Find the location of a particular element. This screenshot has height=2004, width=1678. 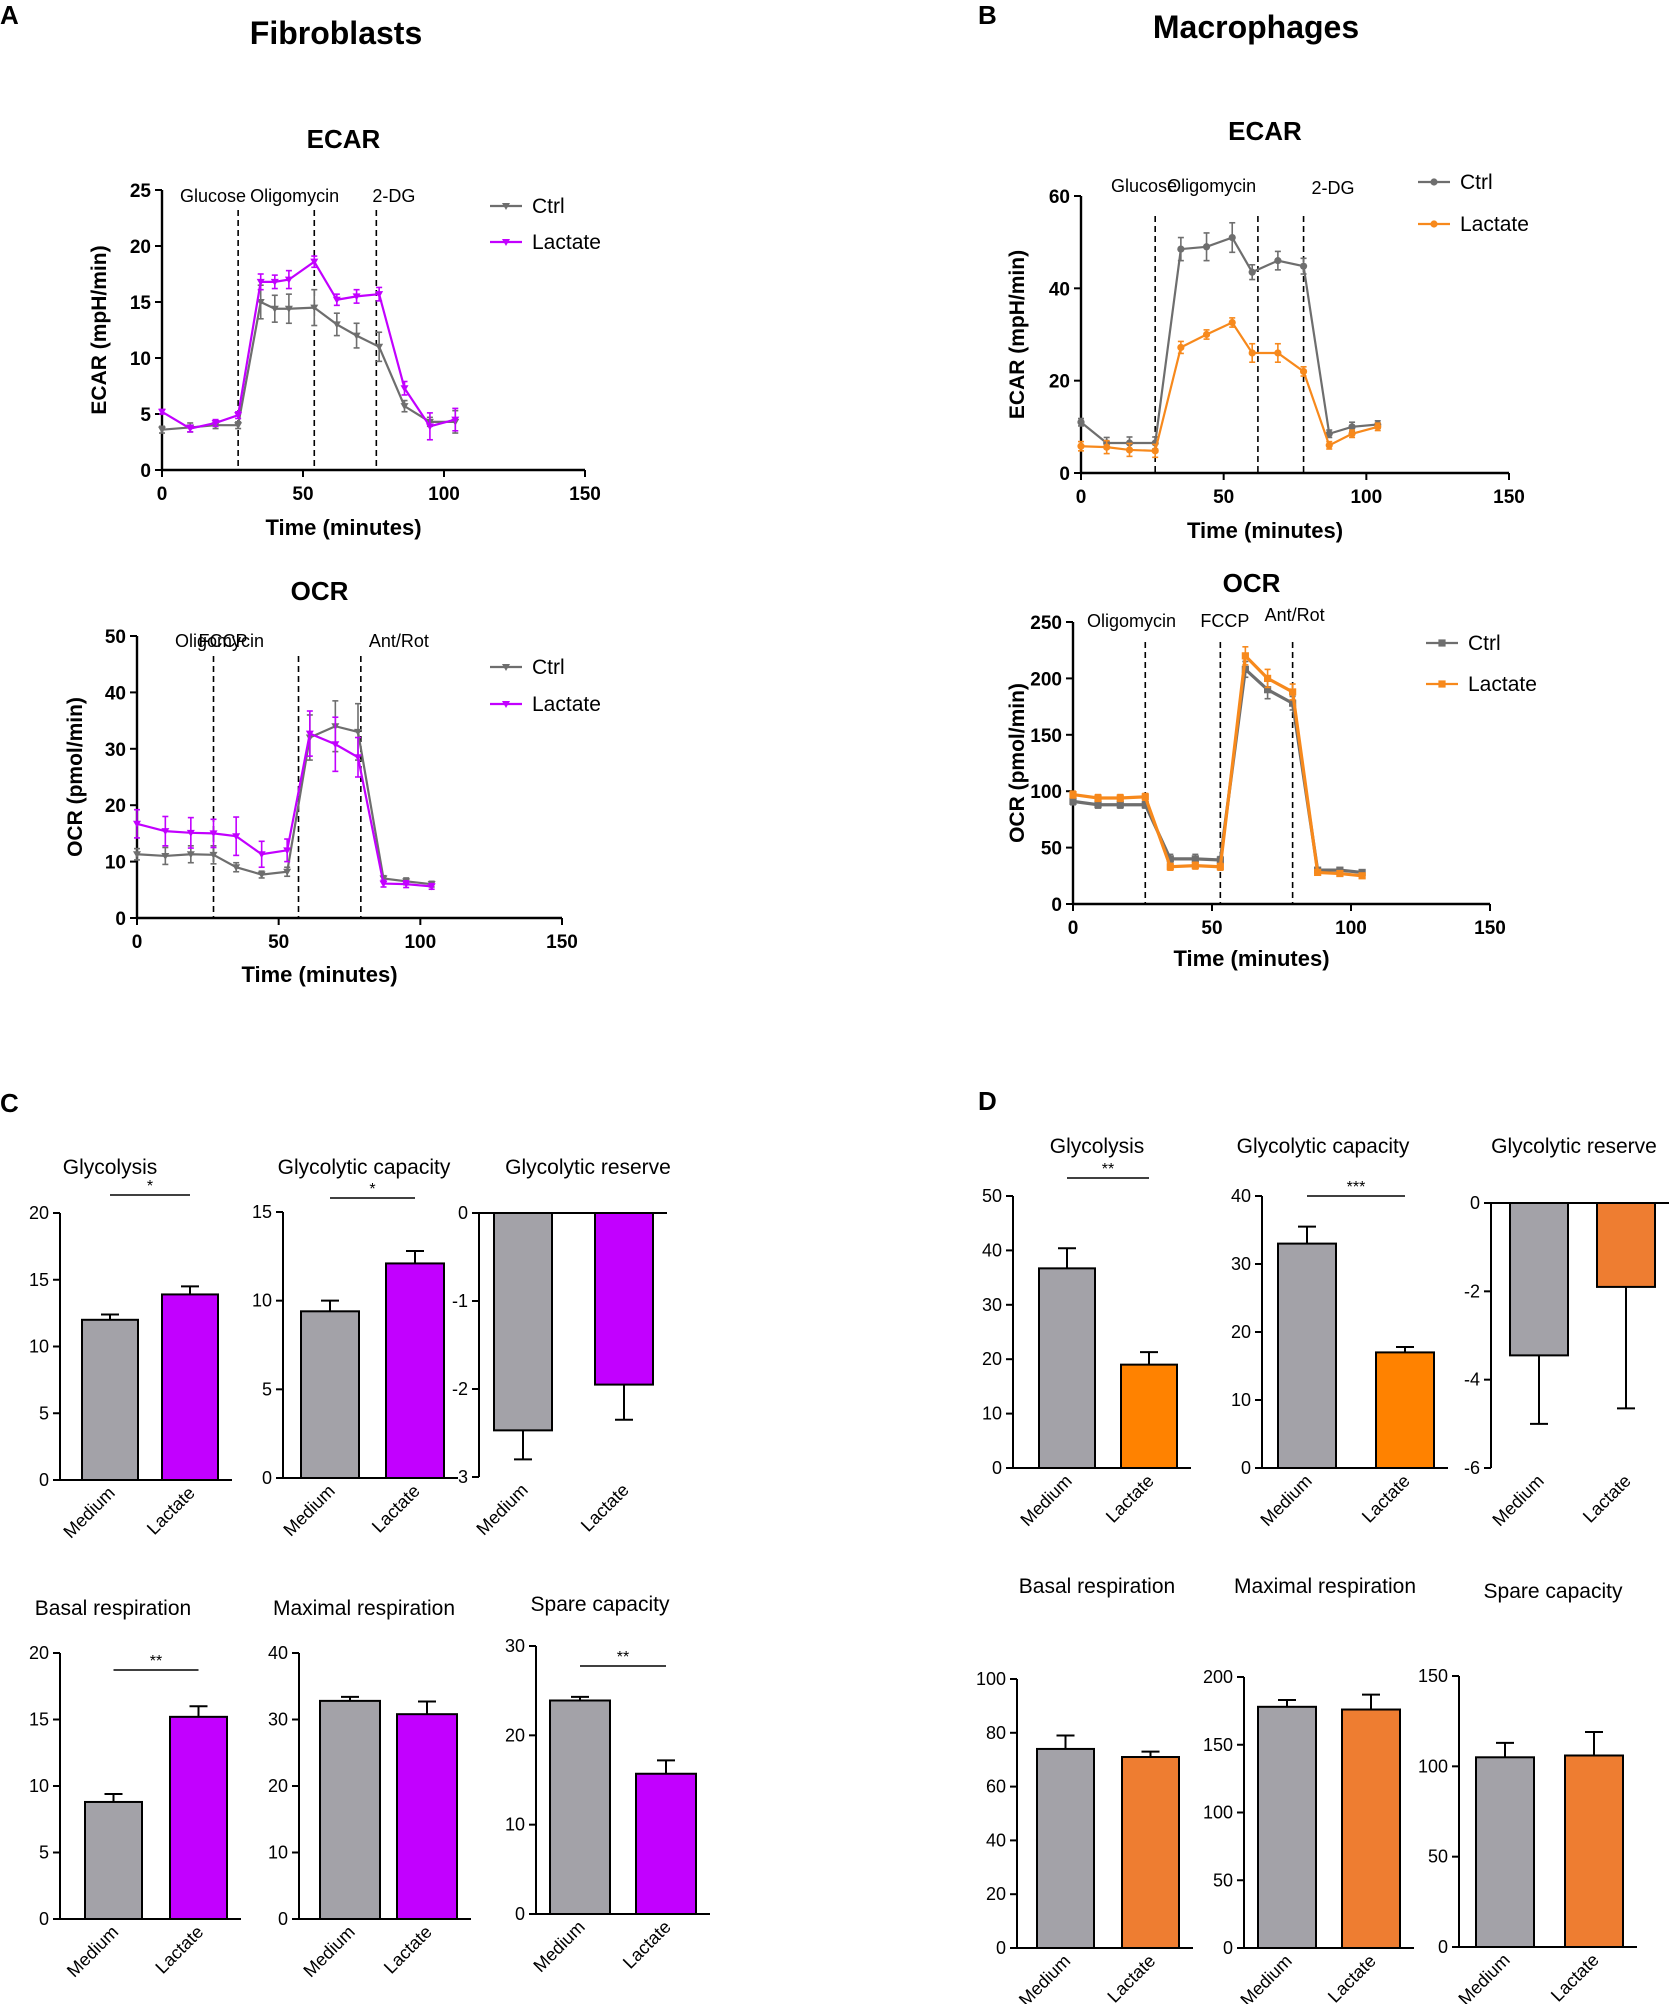

chart-title: Maximal respiration is located at coordinates (1325, 1586).